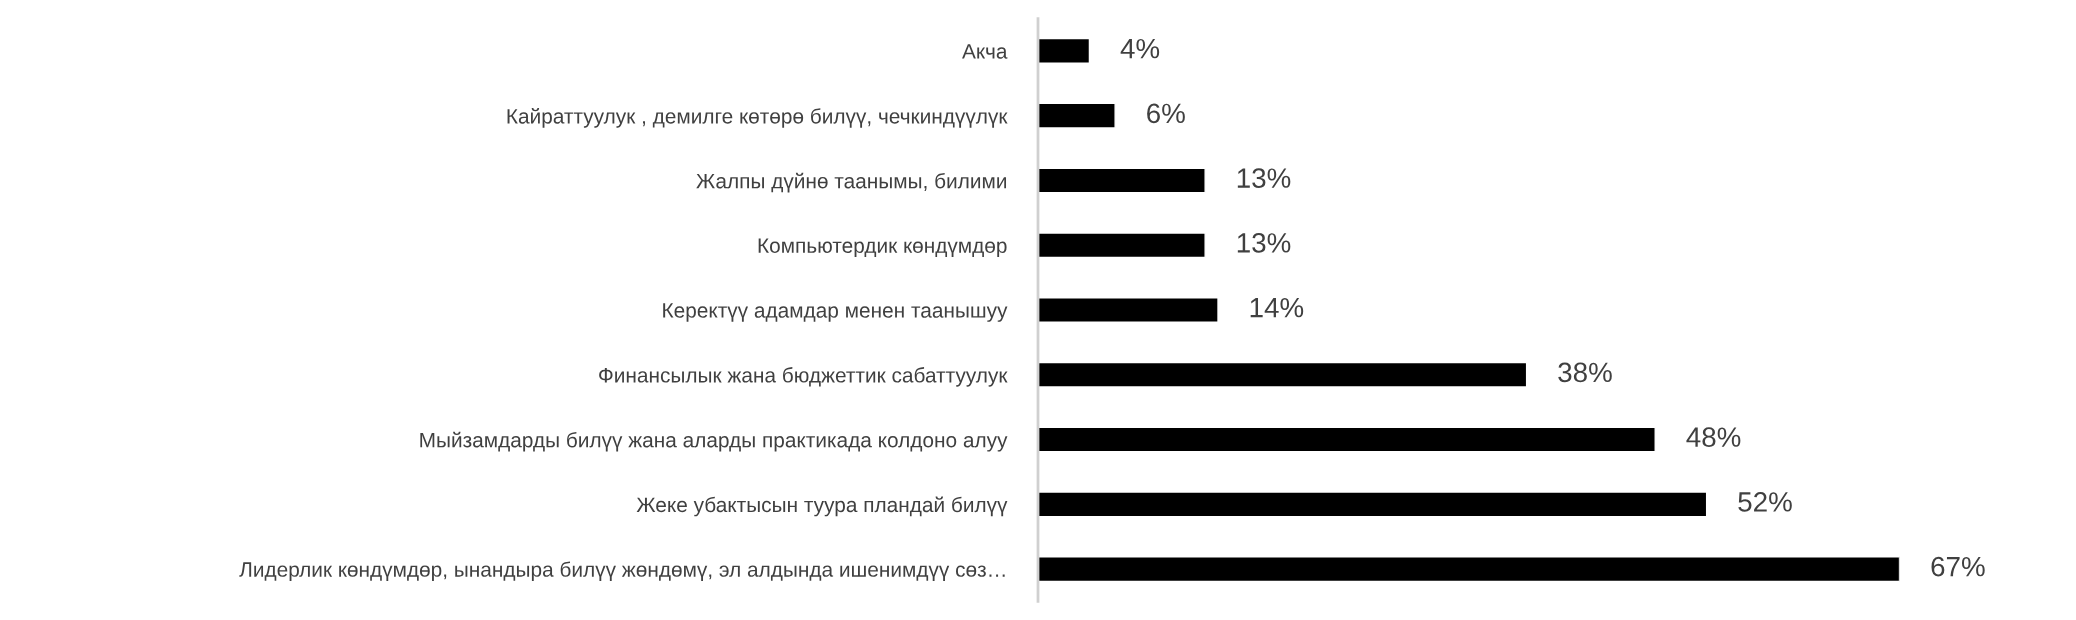 The height and width of the screenshot is (620, 2076). I want to click on data-label: 38%, so click(1585, 372).